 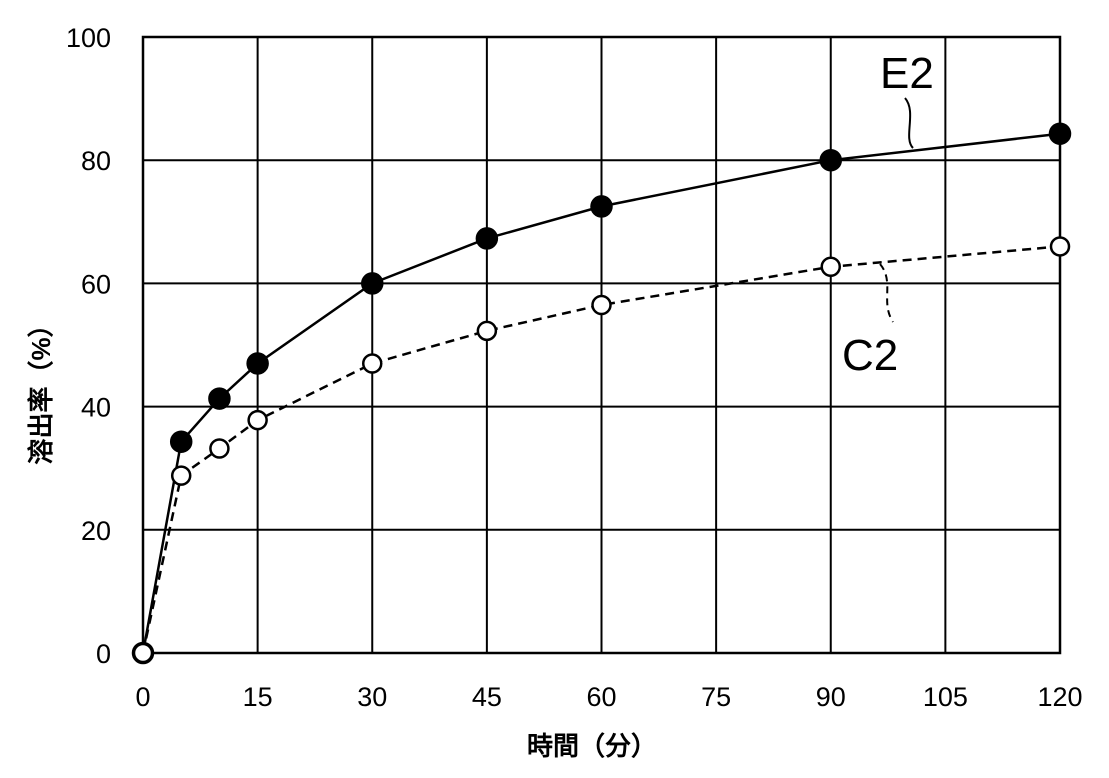 What do you see at coordinates (907, 73) in the screenshot?
I see `series-label-e2: E2` at bounding box center [907, 73].